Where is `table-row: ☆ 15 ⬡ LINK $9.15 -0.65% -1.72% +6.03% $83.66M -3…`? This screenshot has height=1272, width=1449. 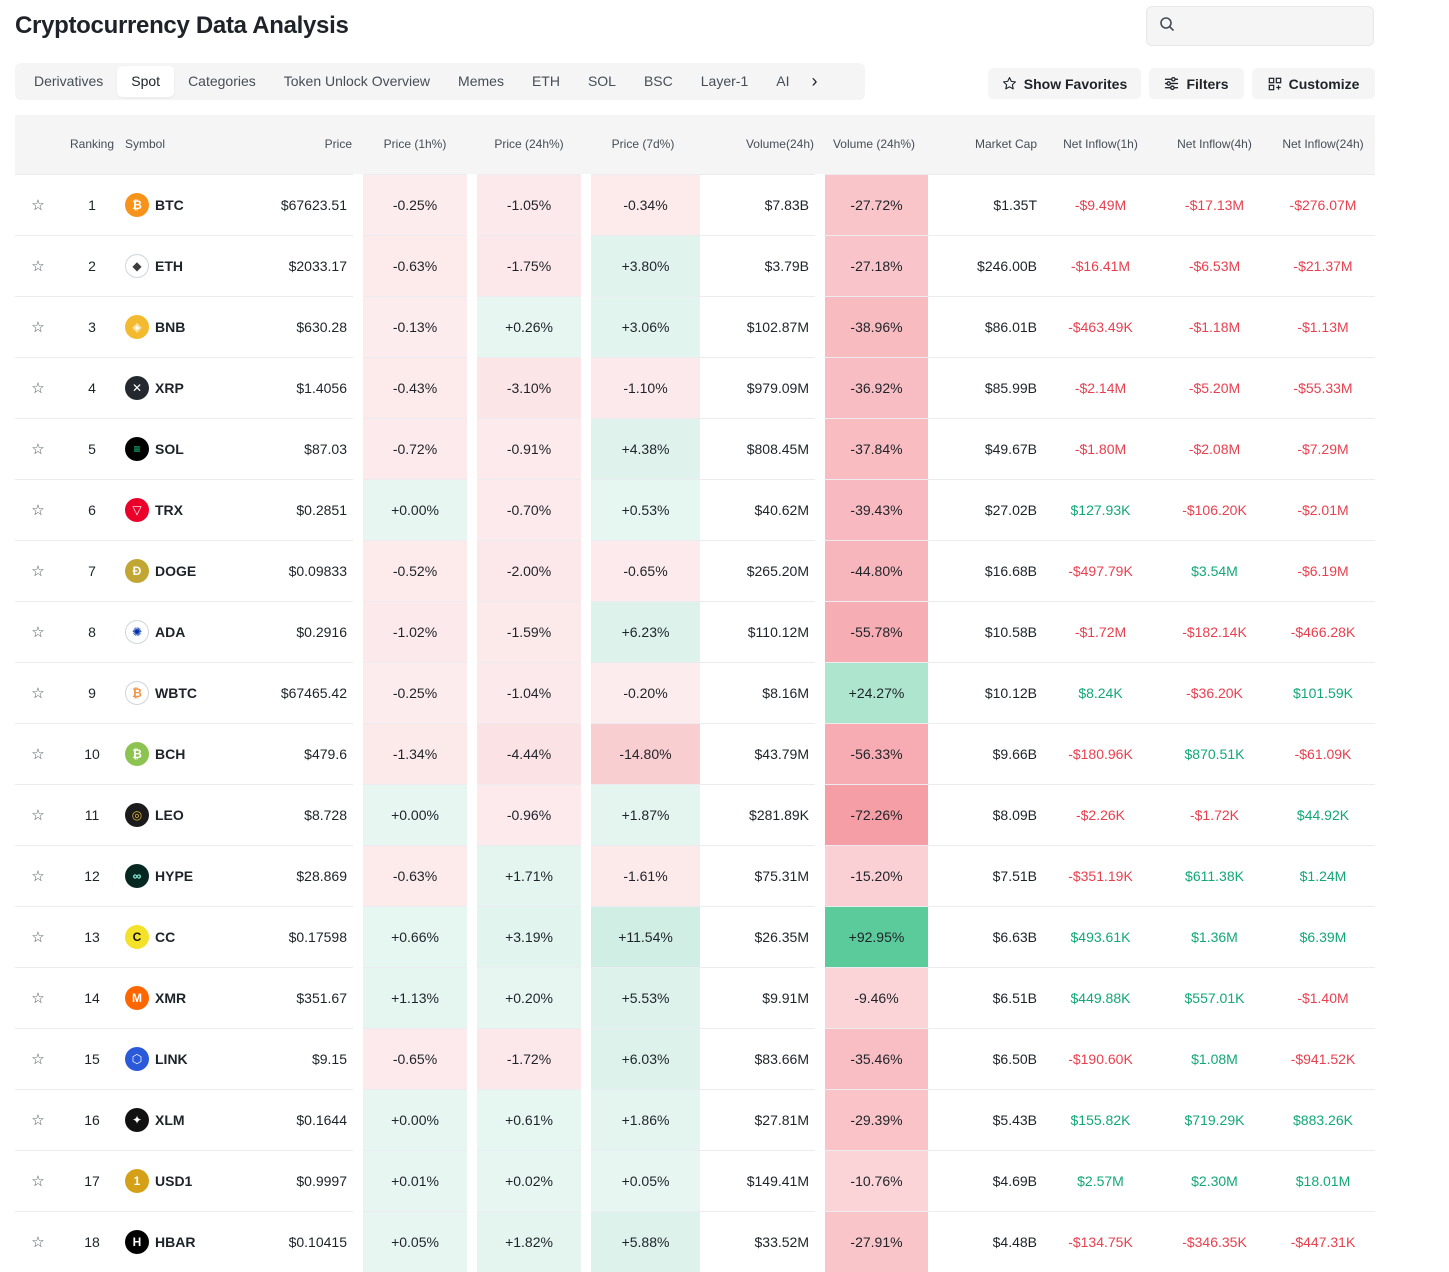 table-row: ☆ 15 ⬡ LINK $9.15 -0.65% -1.72% +6.03% $83.66M -3… is located at coordinates (695, 1058).